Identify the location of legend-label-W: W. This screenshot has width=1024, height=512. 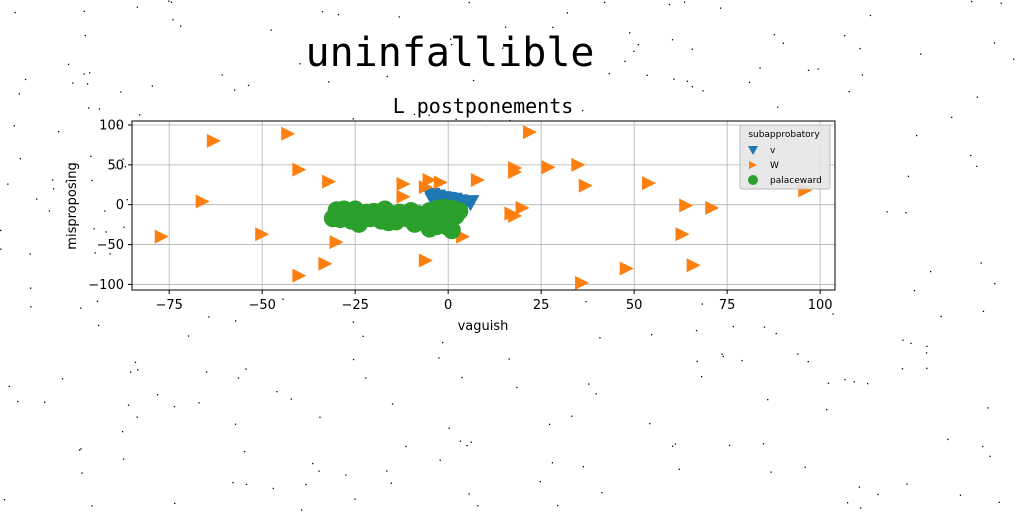
(774, 166).